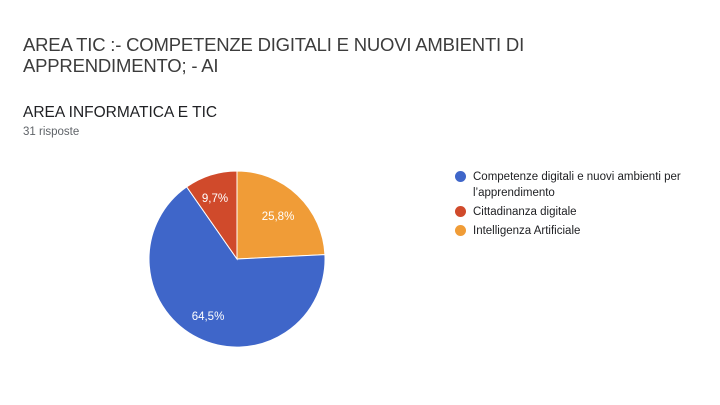 This screenshot has height=405, width=720. Describe the element at coordinates (215, 199) in the screenshot. I see `slice-label-cittadinanza: 9,7%` at that location.